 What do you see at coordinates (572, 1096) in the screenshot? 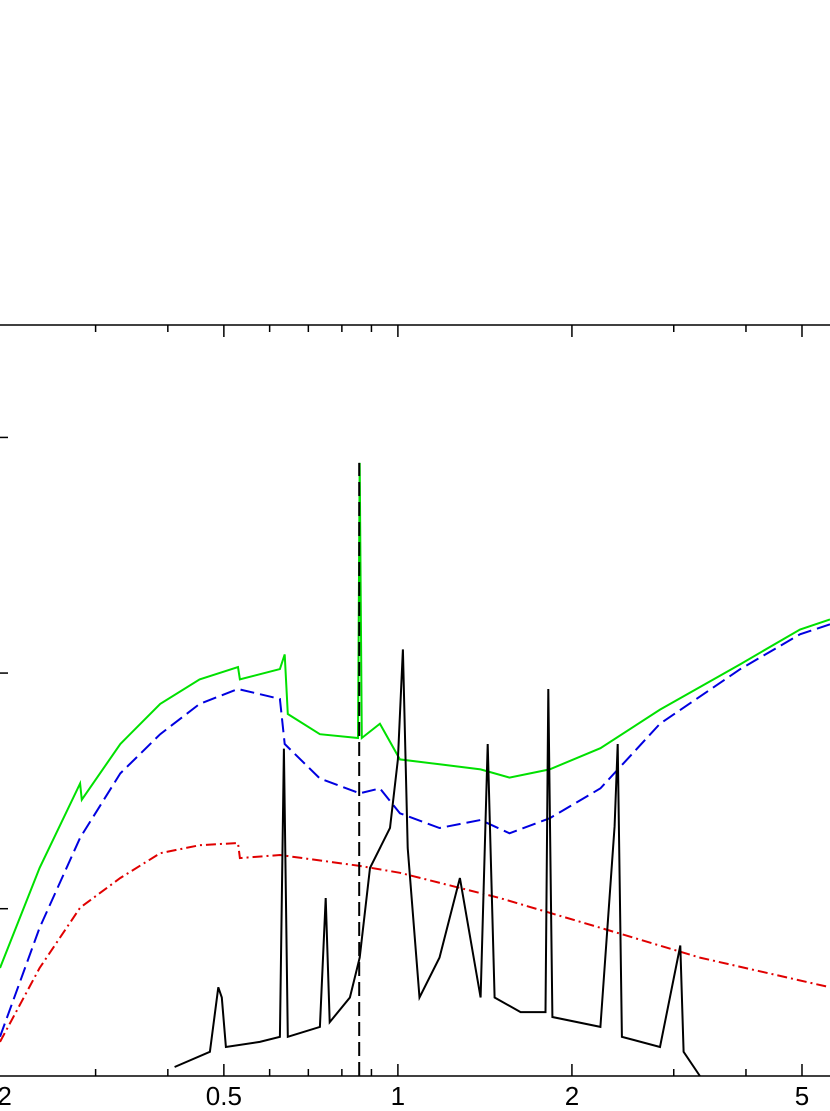
I see `x-tick-label: 2` at bounding box center [572, 1096].